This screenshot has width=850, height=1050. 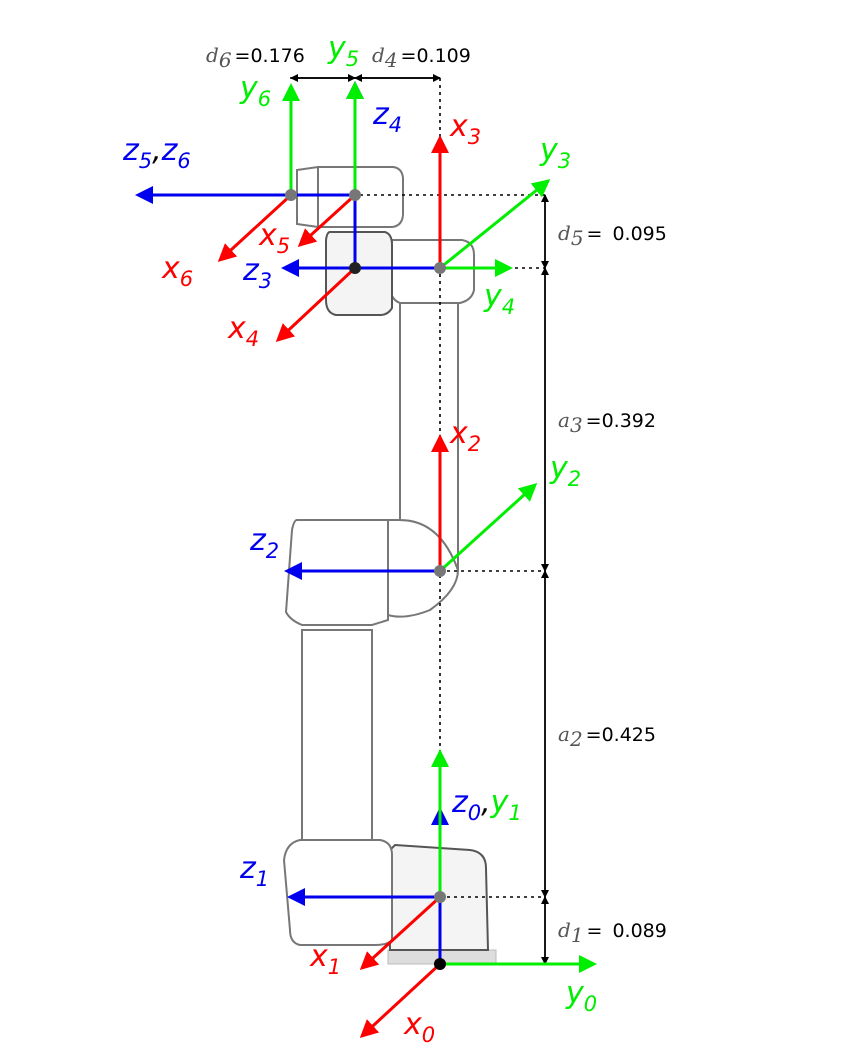 I want to click on shoulder-joint, so click(x=337, y=892).